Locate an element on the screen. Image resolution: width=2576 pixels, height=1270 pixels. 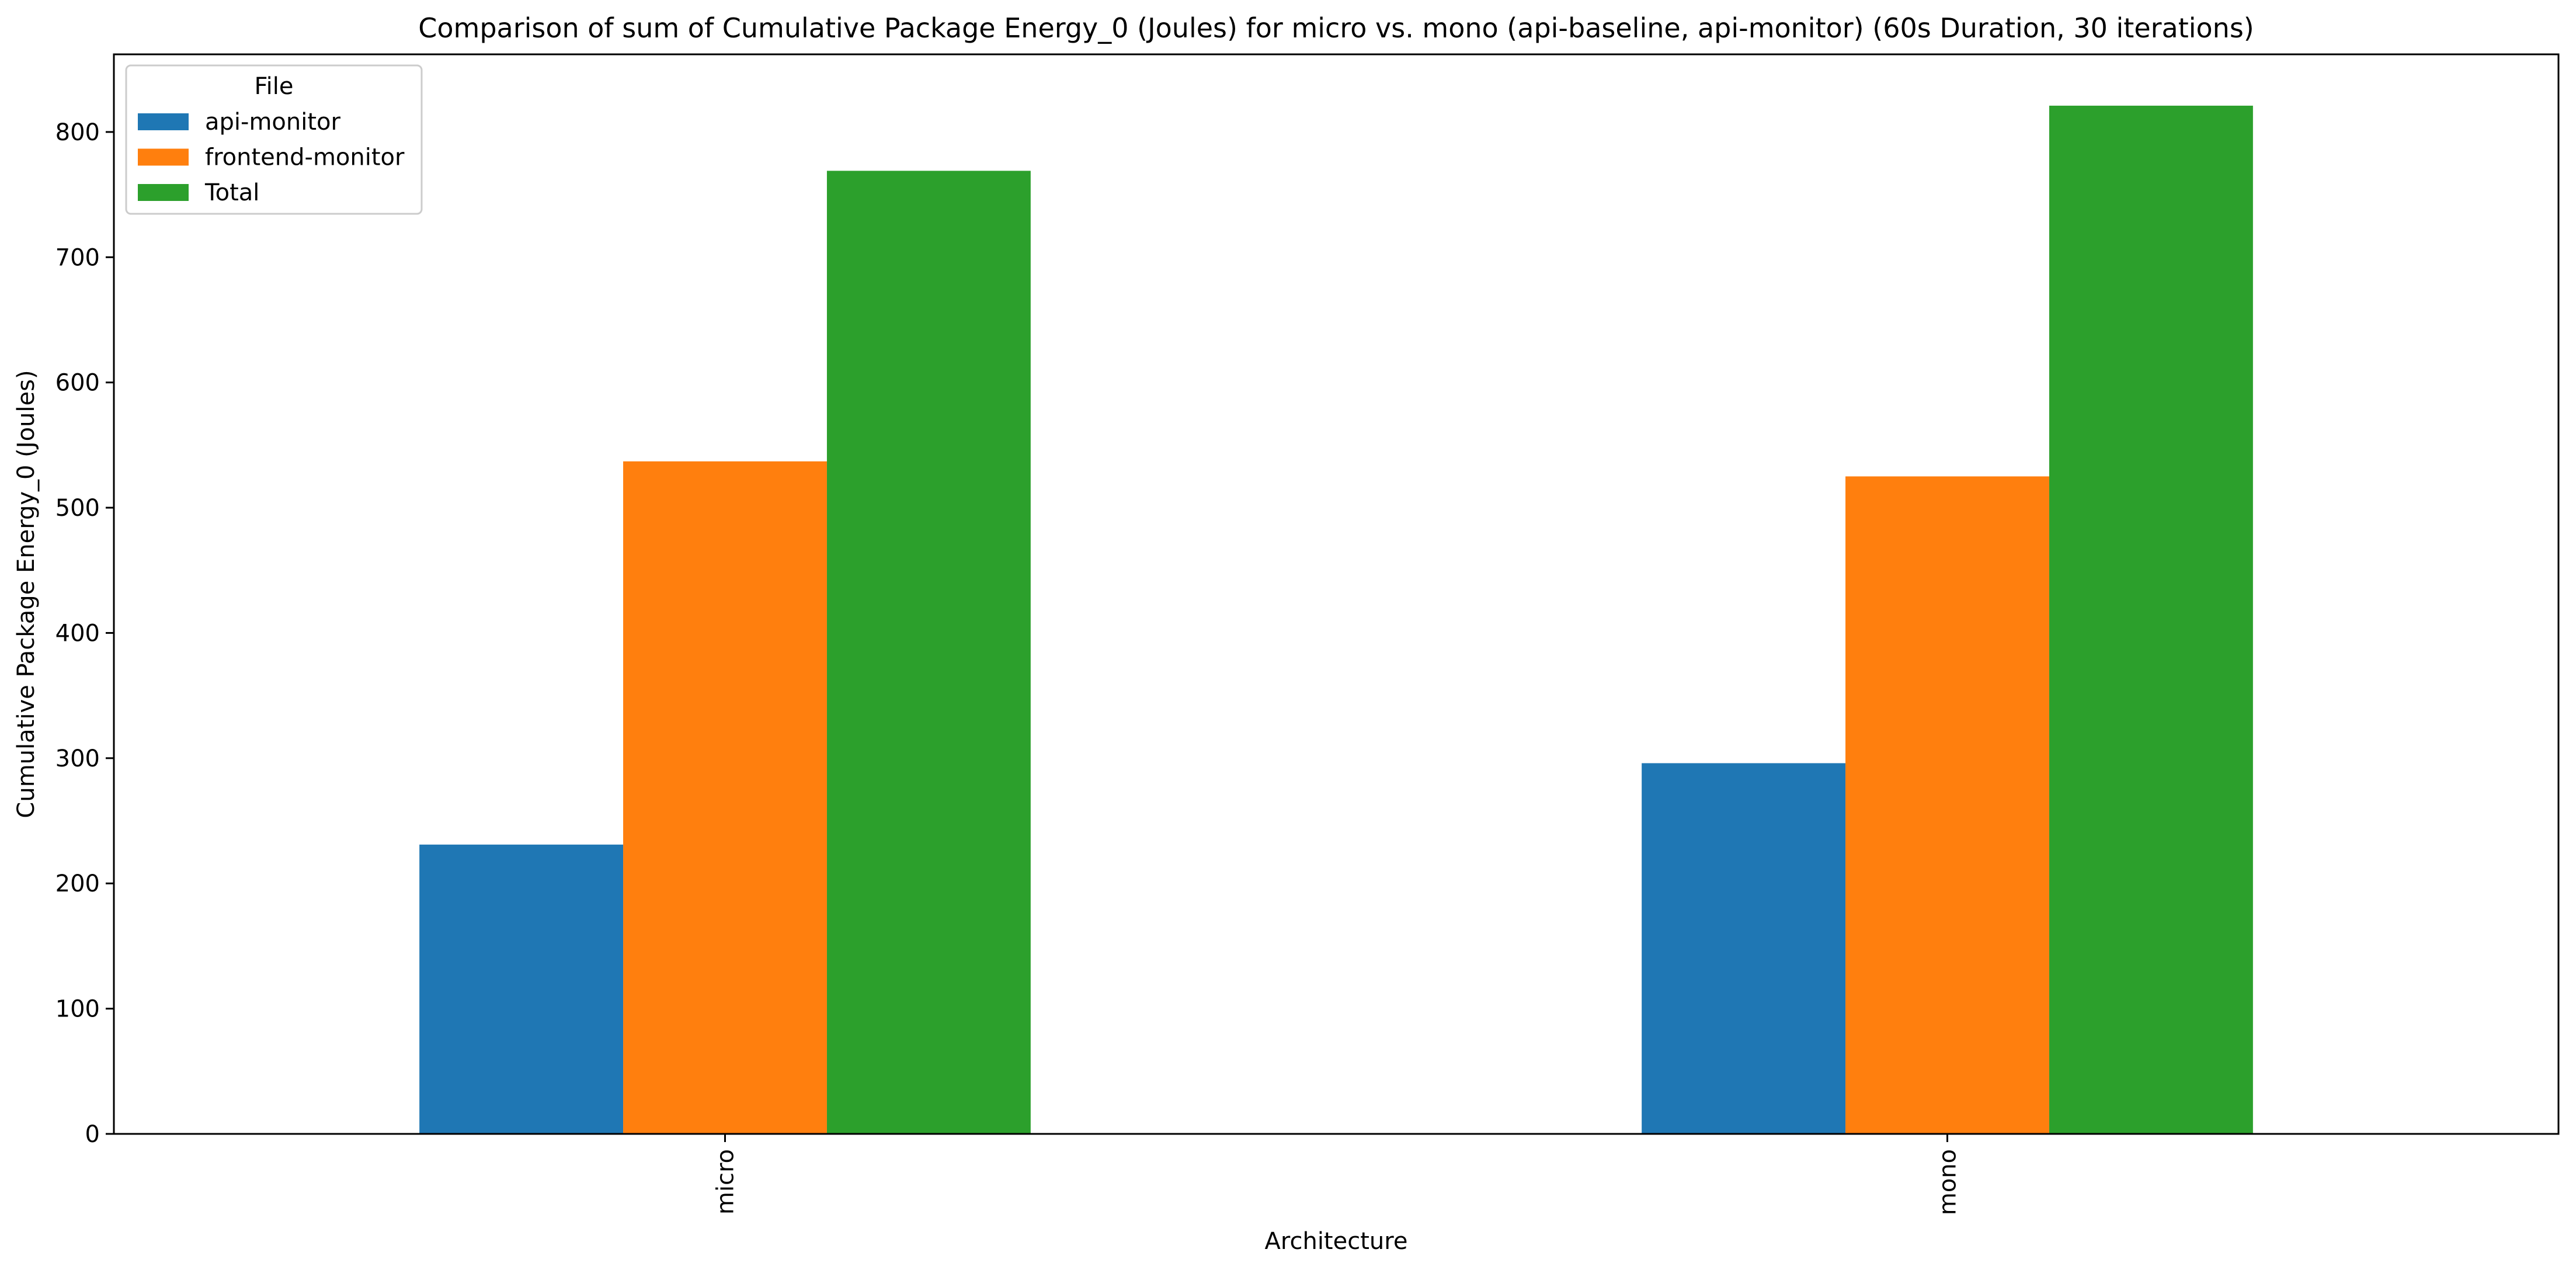
y-tick-label: 200 is located at coordinates (78, 883).